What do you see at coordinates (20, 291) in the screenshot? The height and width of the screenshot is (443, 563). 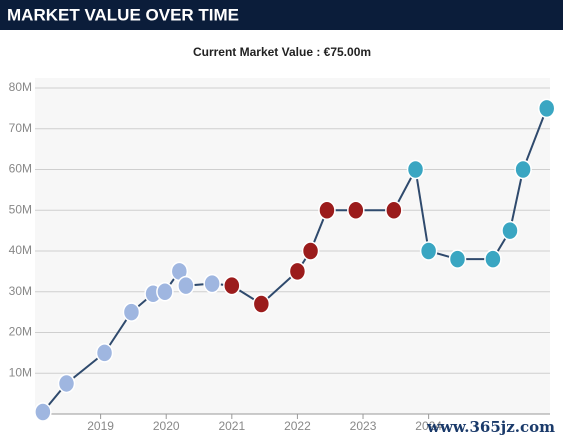 I see `y-tick-label: 30M` at bounding box center [20, 291].